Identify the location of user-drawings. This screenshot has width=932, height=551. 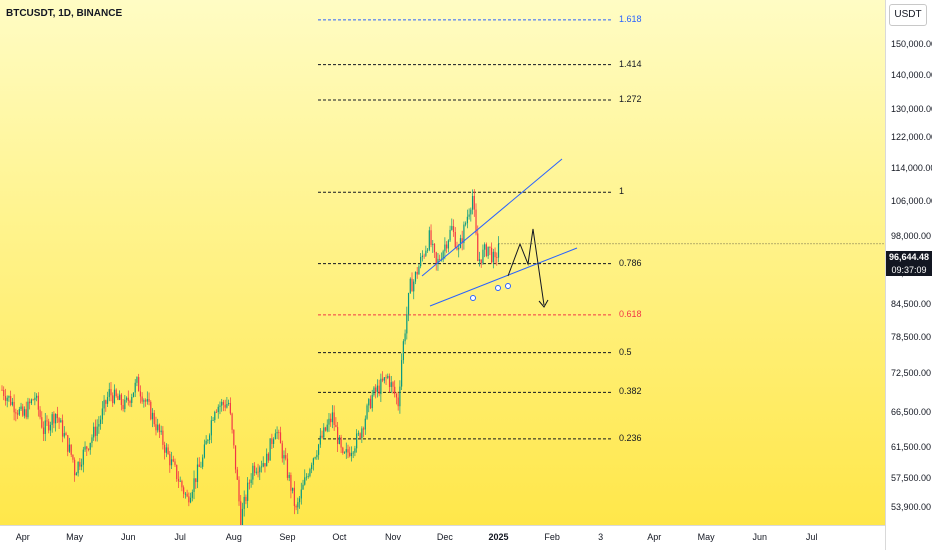
(499, 233).